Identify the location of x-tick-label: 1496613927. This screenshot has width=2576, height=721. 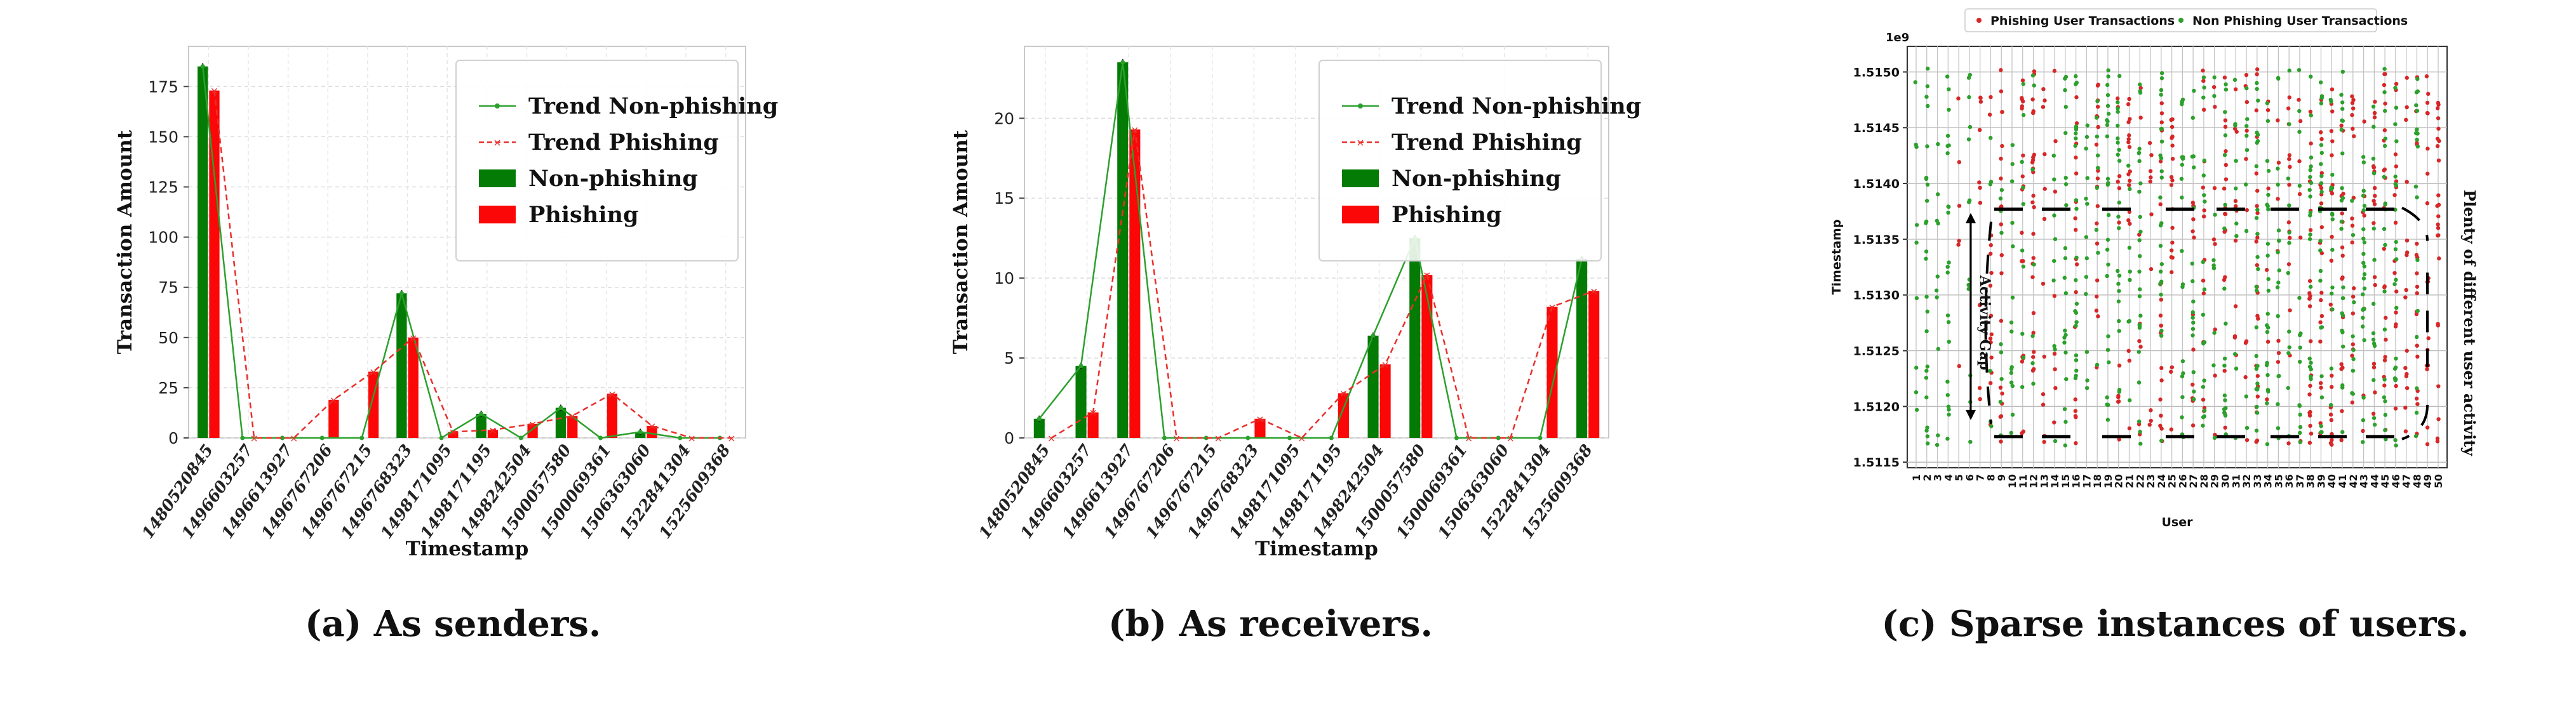
(257, 491).